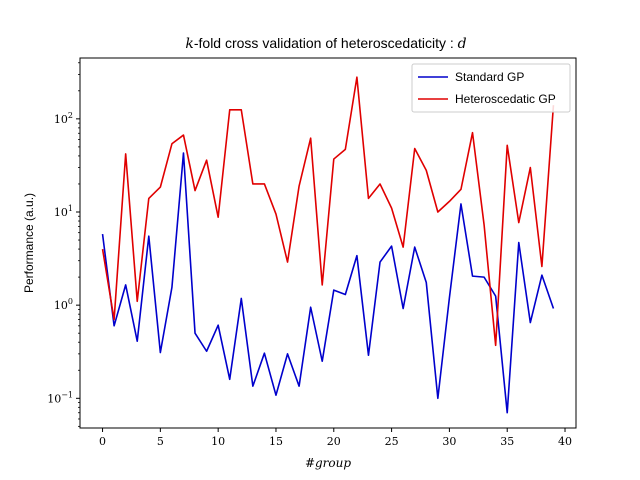 This screenshot has width=640, height=480. Describe the element at coordinates (102, 441) in the screenshot. I see `x-tick-label: 0` at that location.